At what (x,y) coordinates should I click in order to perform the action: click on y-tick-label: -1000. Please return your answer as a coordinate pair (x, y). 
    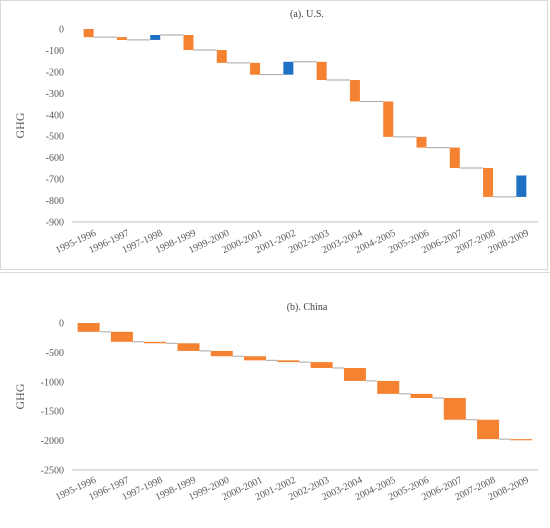
    Looking at the image, I should click on (52, 382).